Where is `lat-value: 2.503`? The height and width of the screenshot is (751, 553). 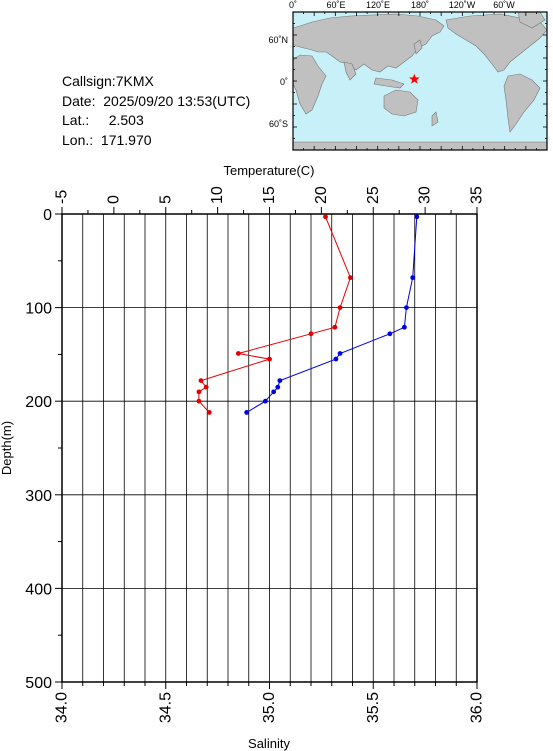 lat-value: 2.503 is located at coordinates (126, 120).